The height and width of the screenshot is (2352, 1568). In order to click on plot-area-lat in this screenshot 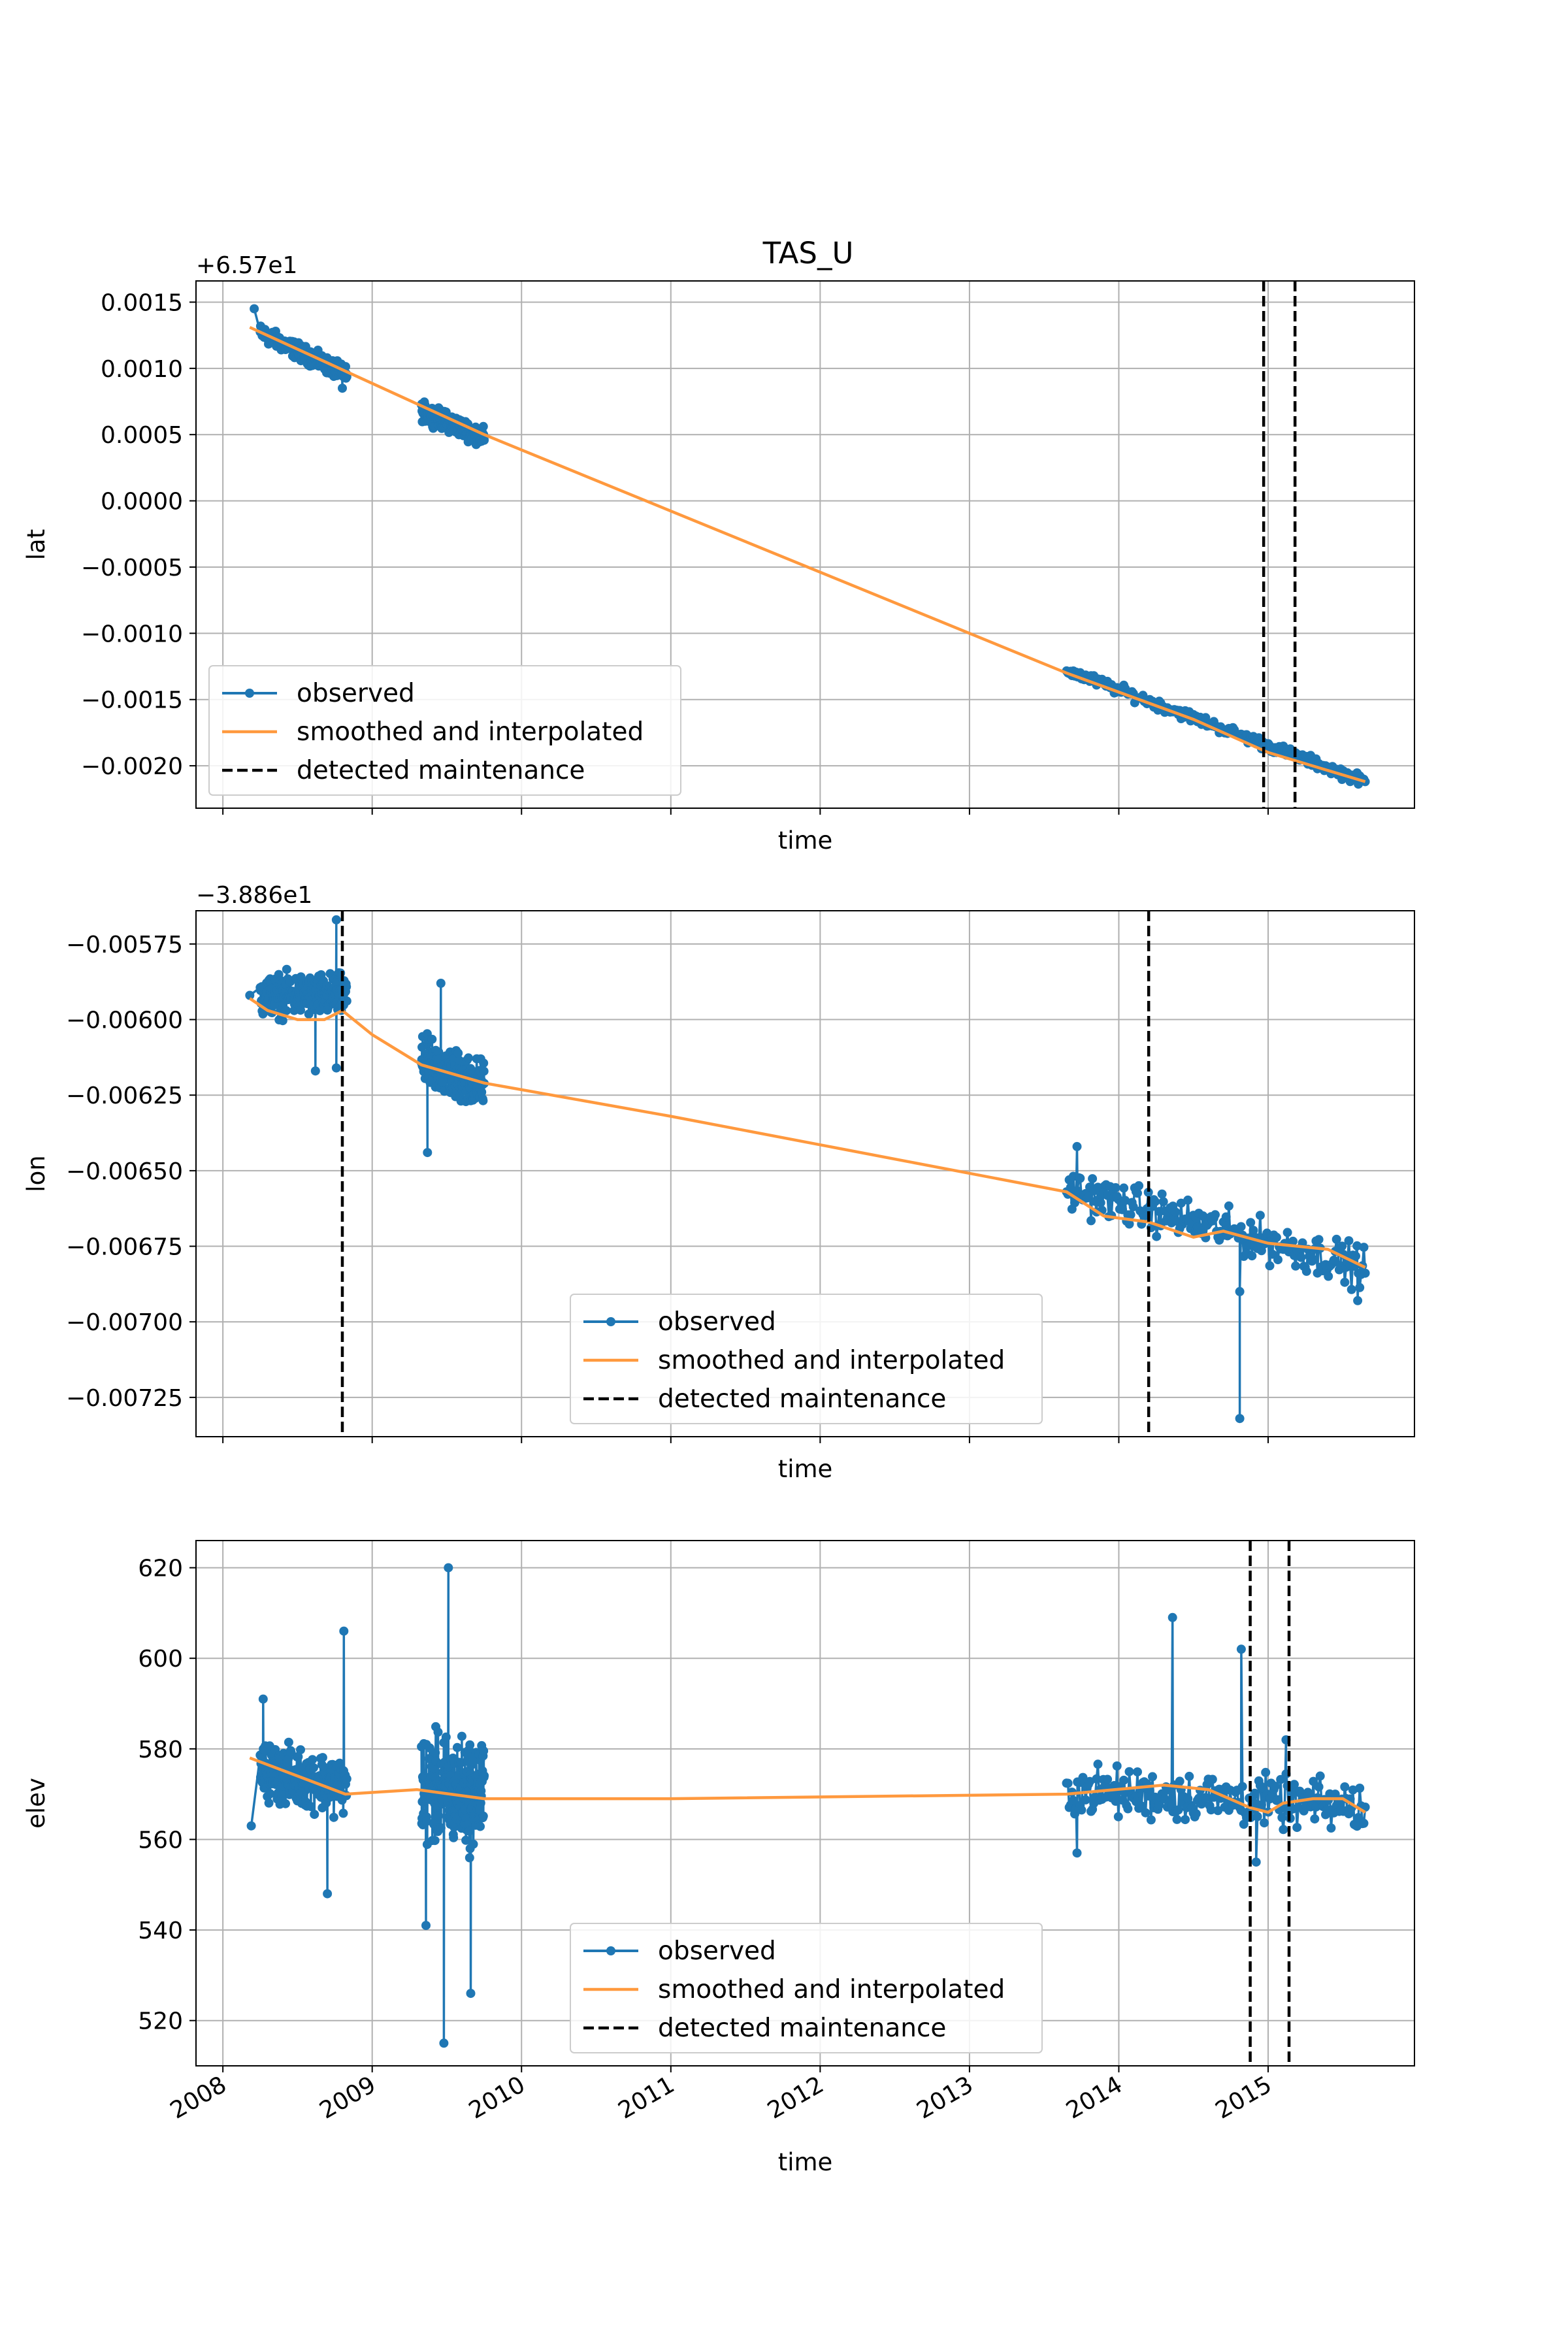, I will do `click(809, 546)`.